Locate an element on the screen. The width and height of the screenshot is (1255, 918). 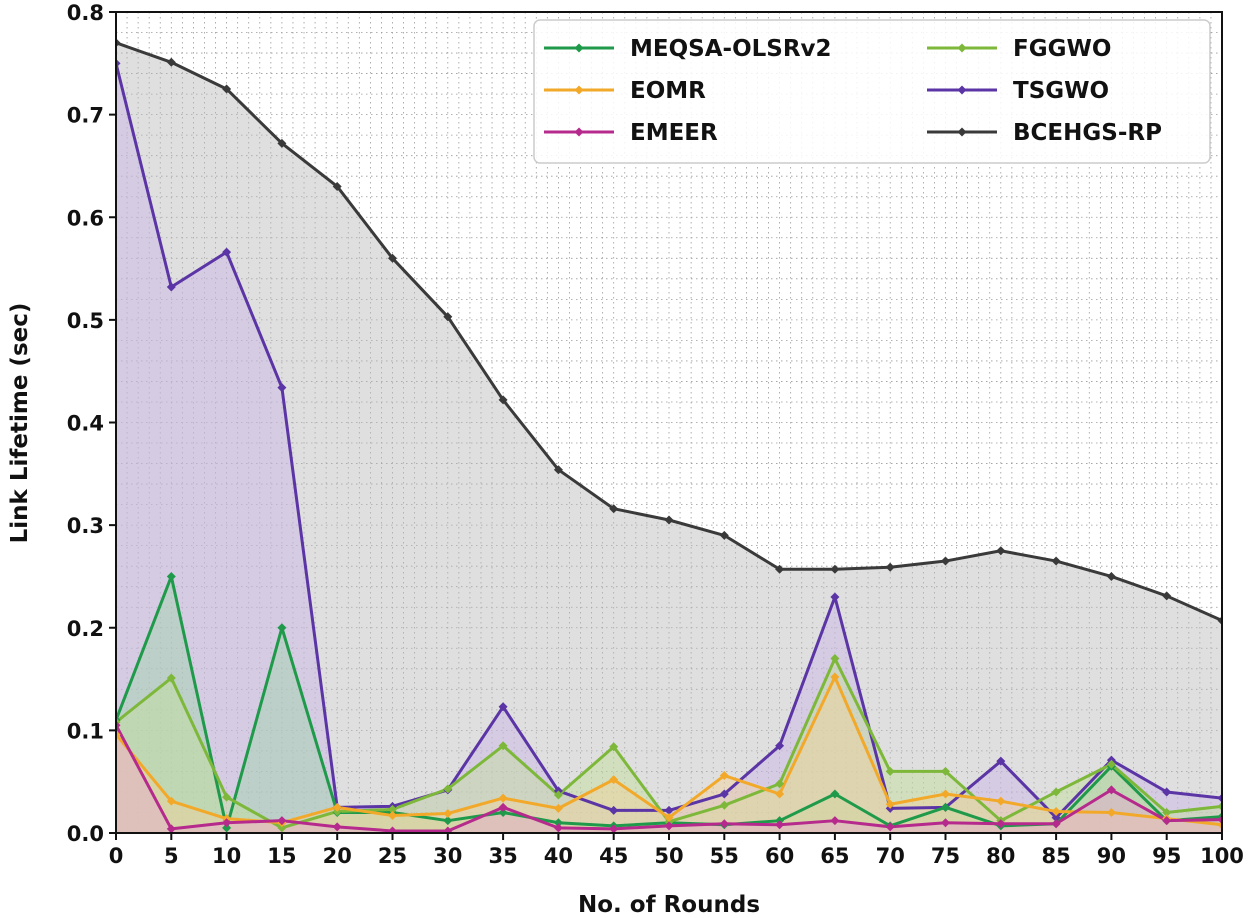
y-axis-label: Link Lifetime (sec) is located at coordinates (20, 423).